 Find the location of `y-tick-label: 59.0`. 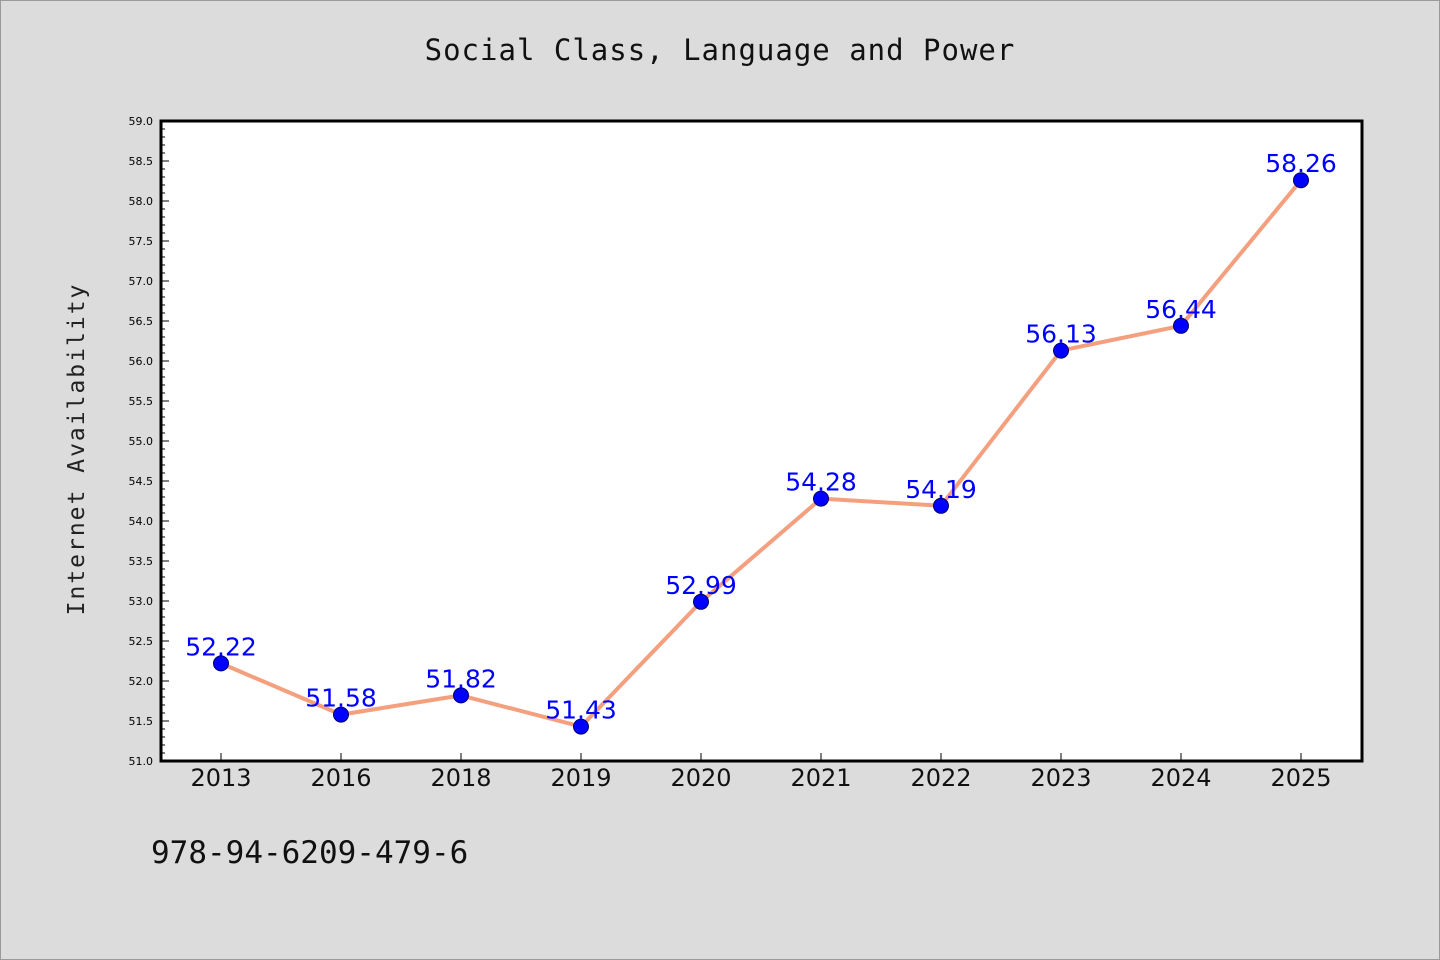

y-tick-label: 59.0 is located at coordinates (141, 121).